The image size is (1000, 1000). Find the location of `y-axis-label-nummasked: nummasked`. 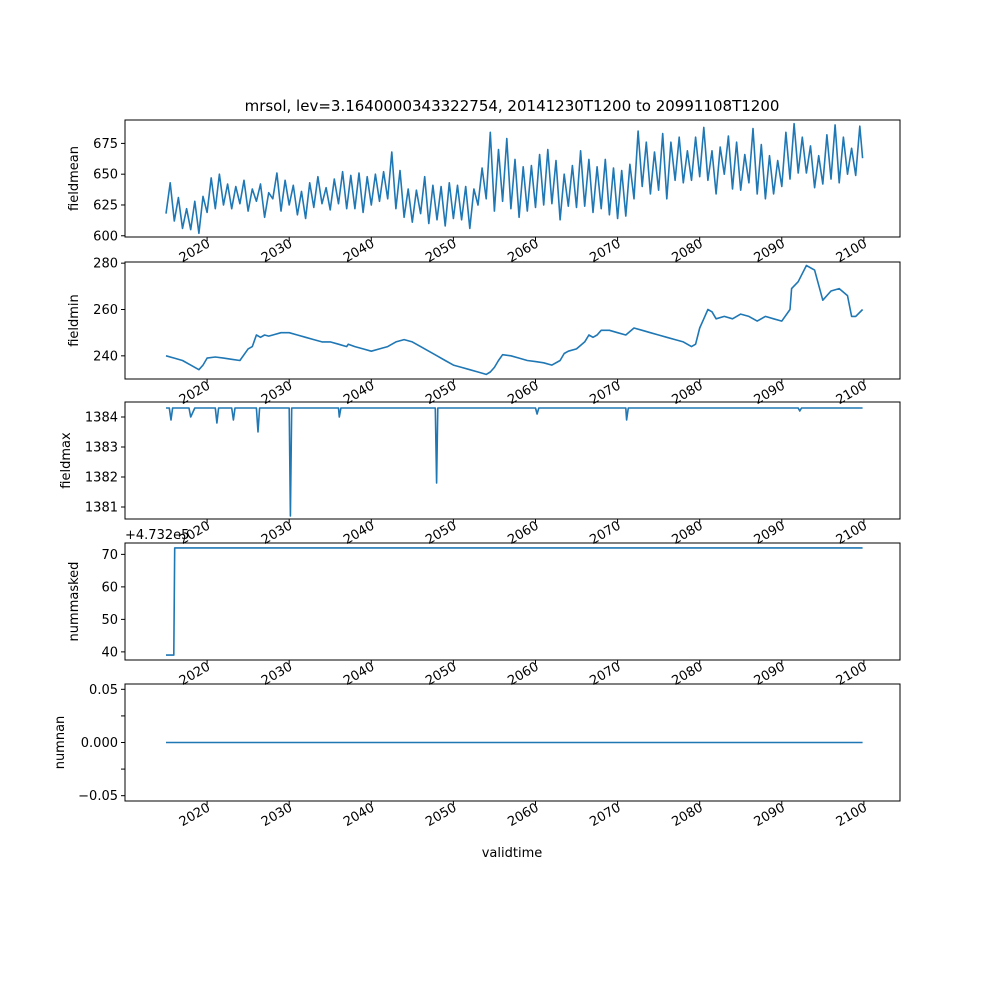

y-axis-label-nummasked: nummasked is located at coordinates (74, 602).